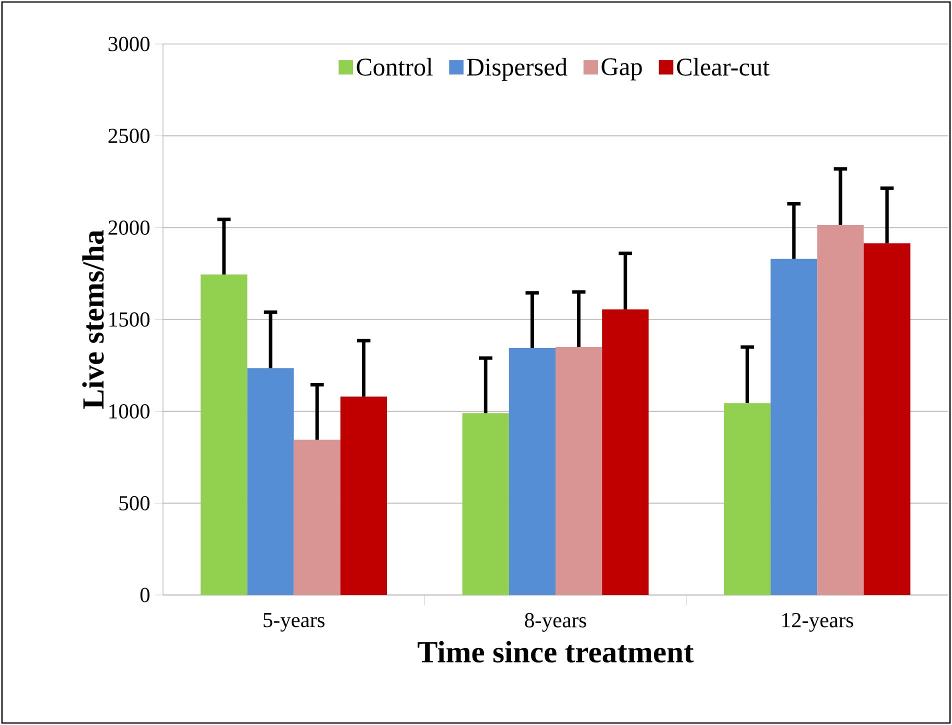 The image size is (952, 725). I want to click on y-tick-label: 500, so click(135, 503).